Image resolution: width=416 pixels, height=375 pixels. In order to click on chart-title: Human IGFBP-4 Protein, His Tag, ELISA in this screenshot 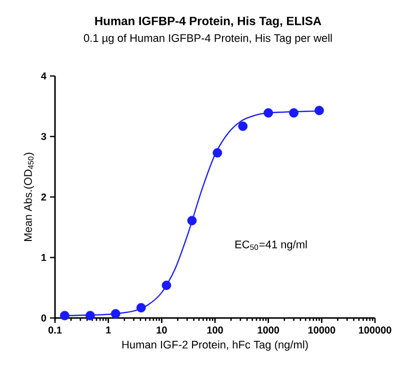, I will do `click(208, 22)`.